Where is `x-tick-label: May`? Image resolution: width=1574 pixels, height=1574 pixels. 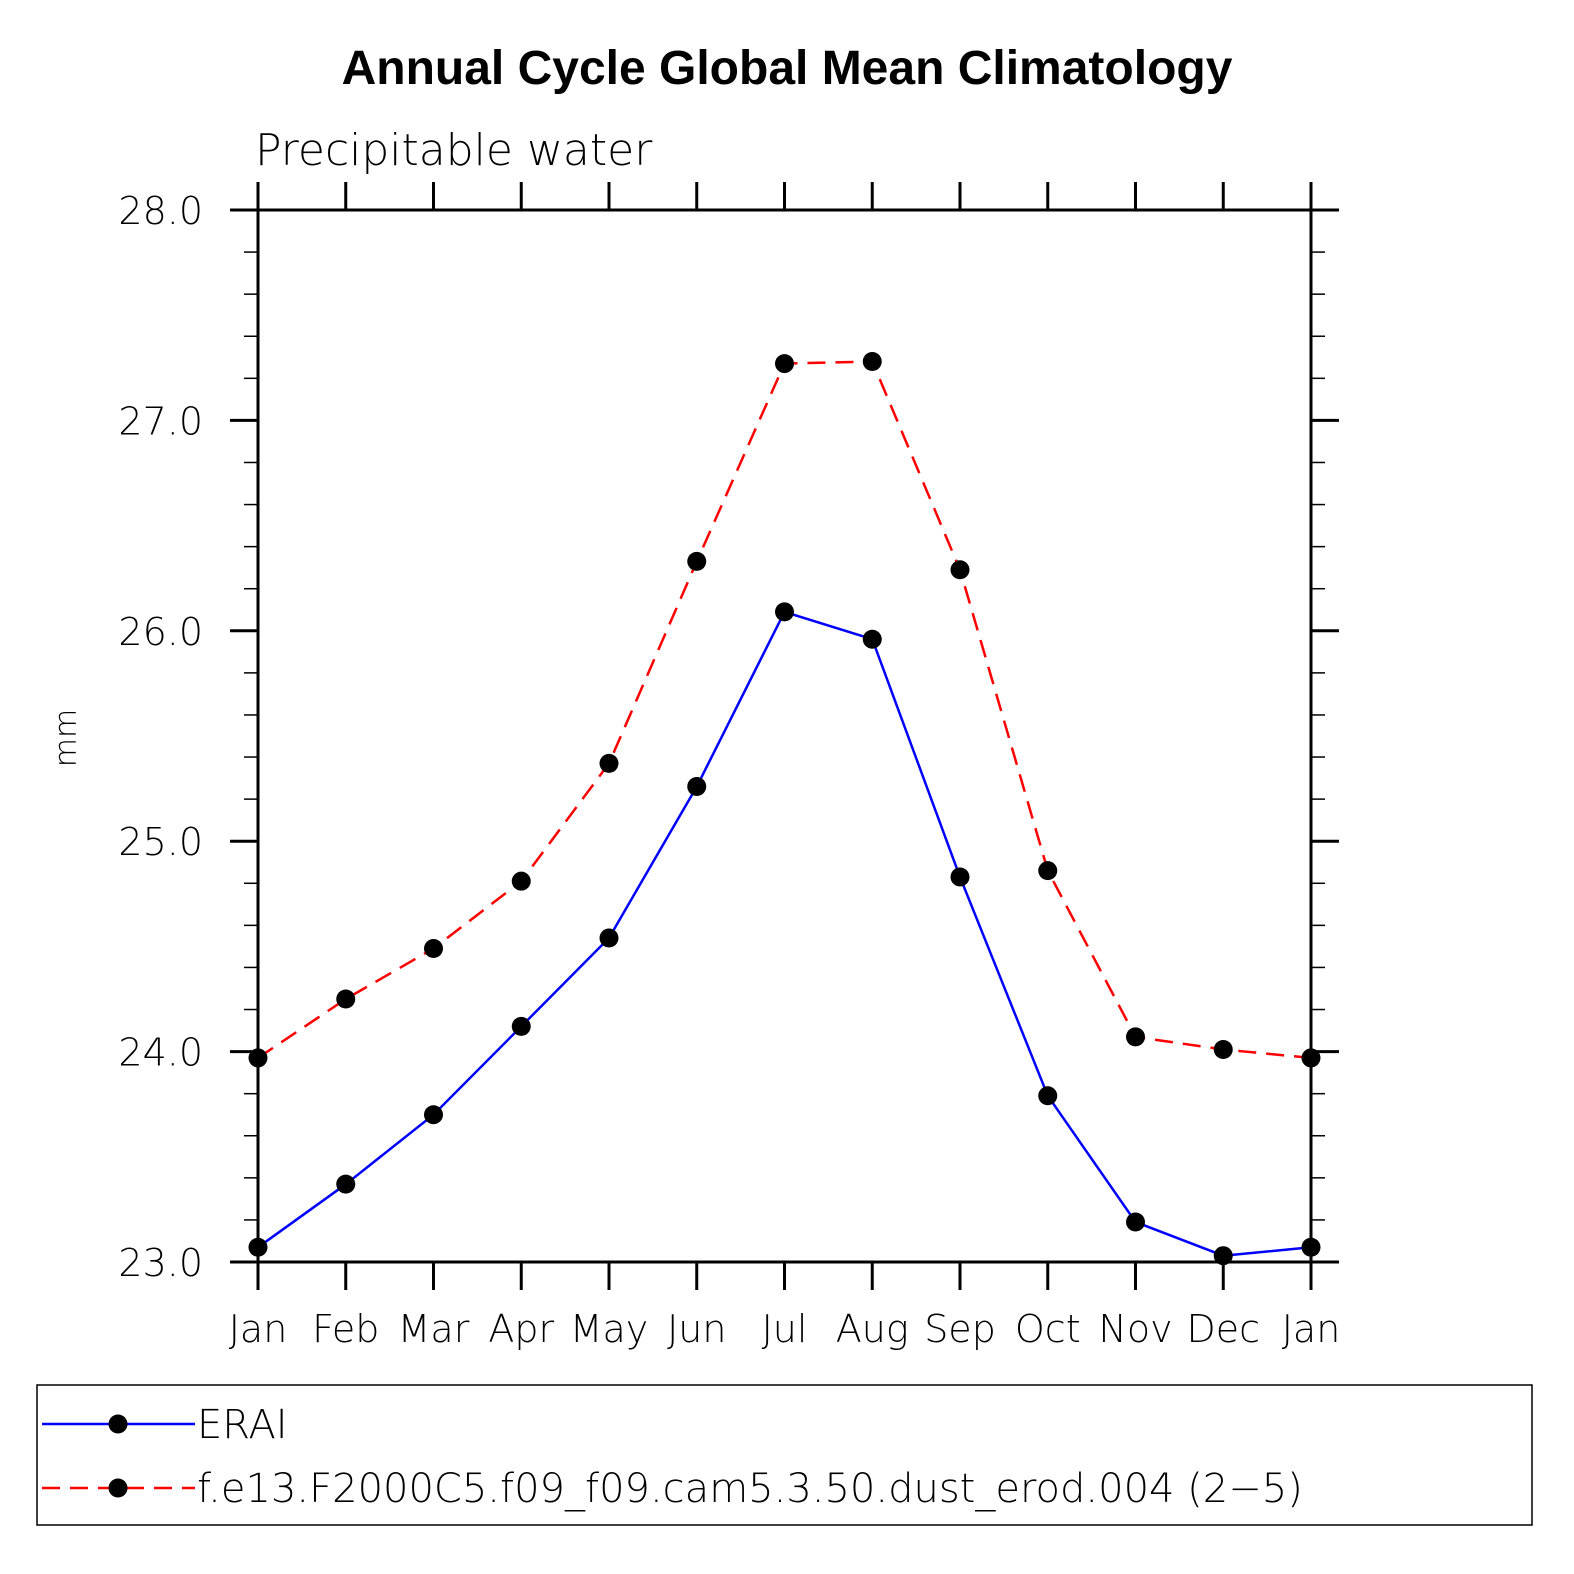 x-tick-label: May is located at coordinates (609, 1329).